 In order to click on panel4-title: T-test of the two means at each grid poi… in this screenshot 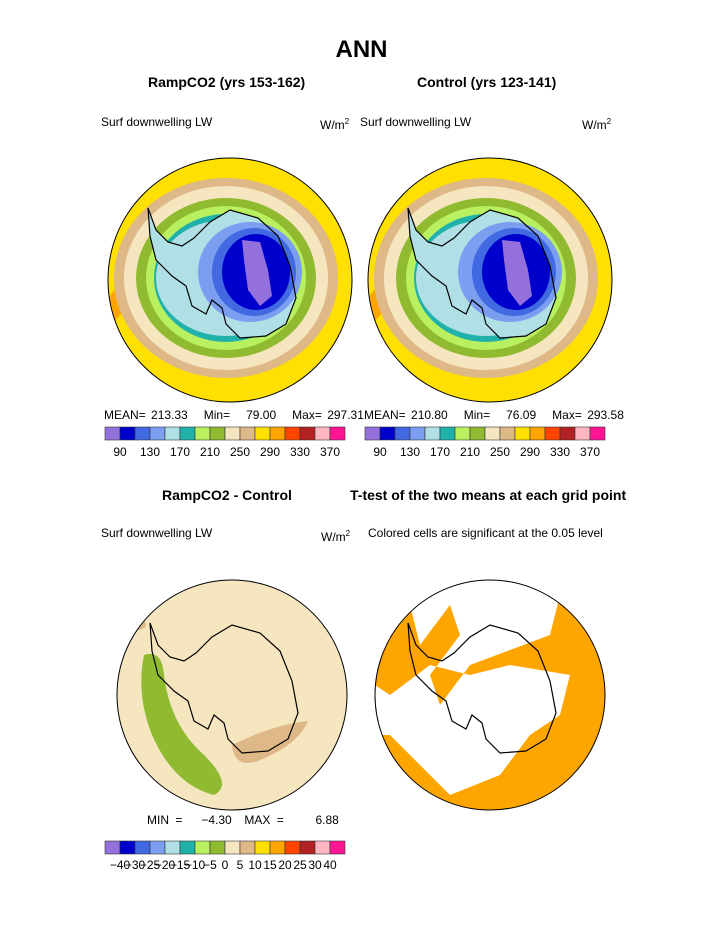, I will do `click(488, 495)`.